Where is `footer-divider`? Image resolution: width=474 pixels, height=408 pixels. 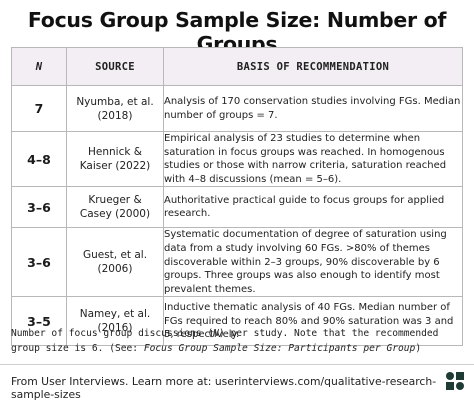 footer-divider is located at coordinates (237, 364).